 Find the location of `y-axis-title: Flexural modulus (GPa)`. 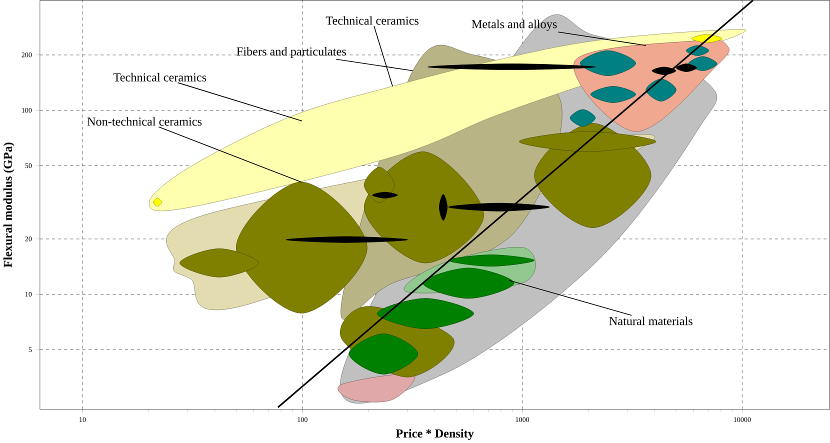

y-axis-title: Flexural modulus (GPa) is located at coordinates (8, 205).